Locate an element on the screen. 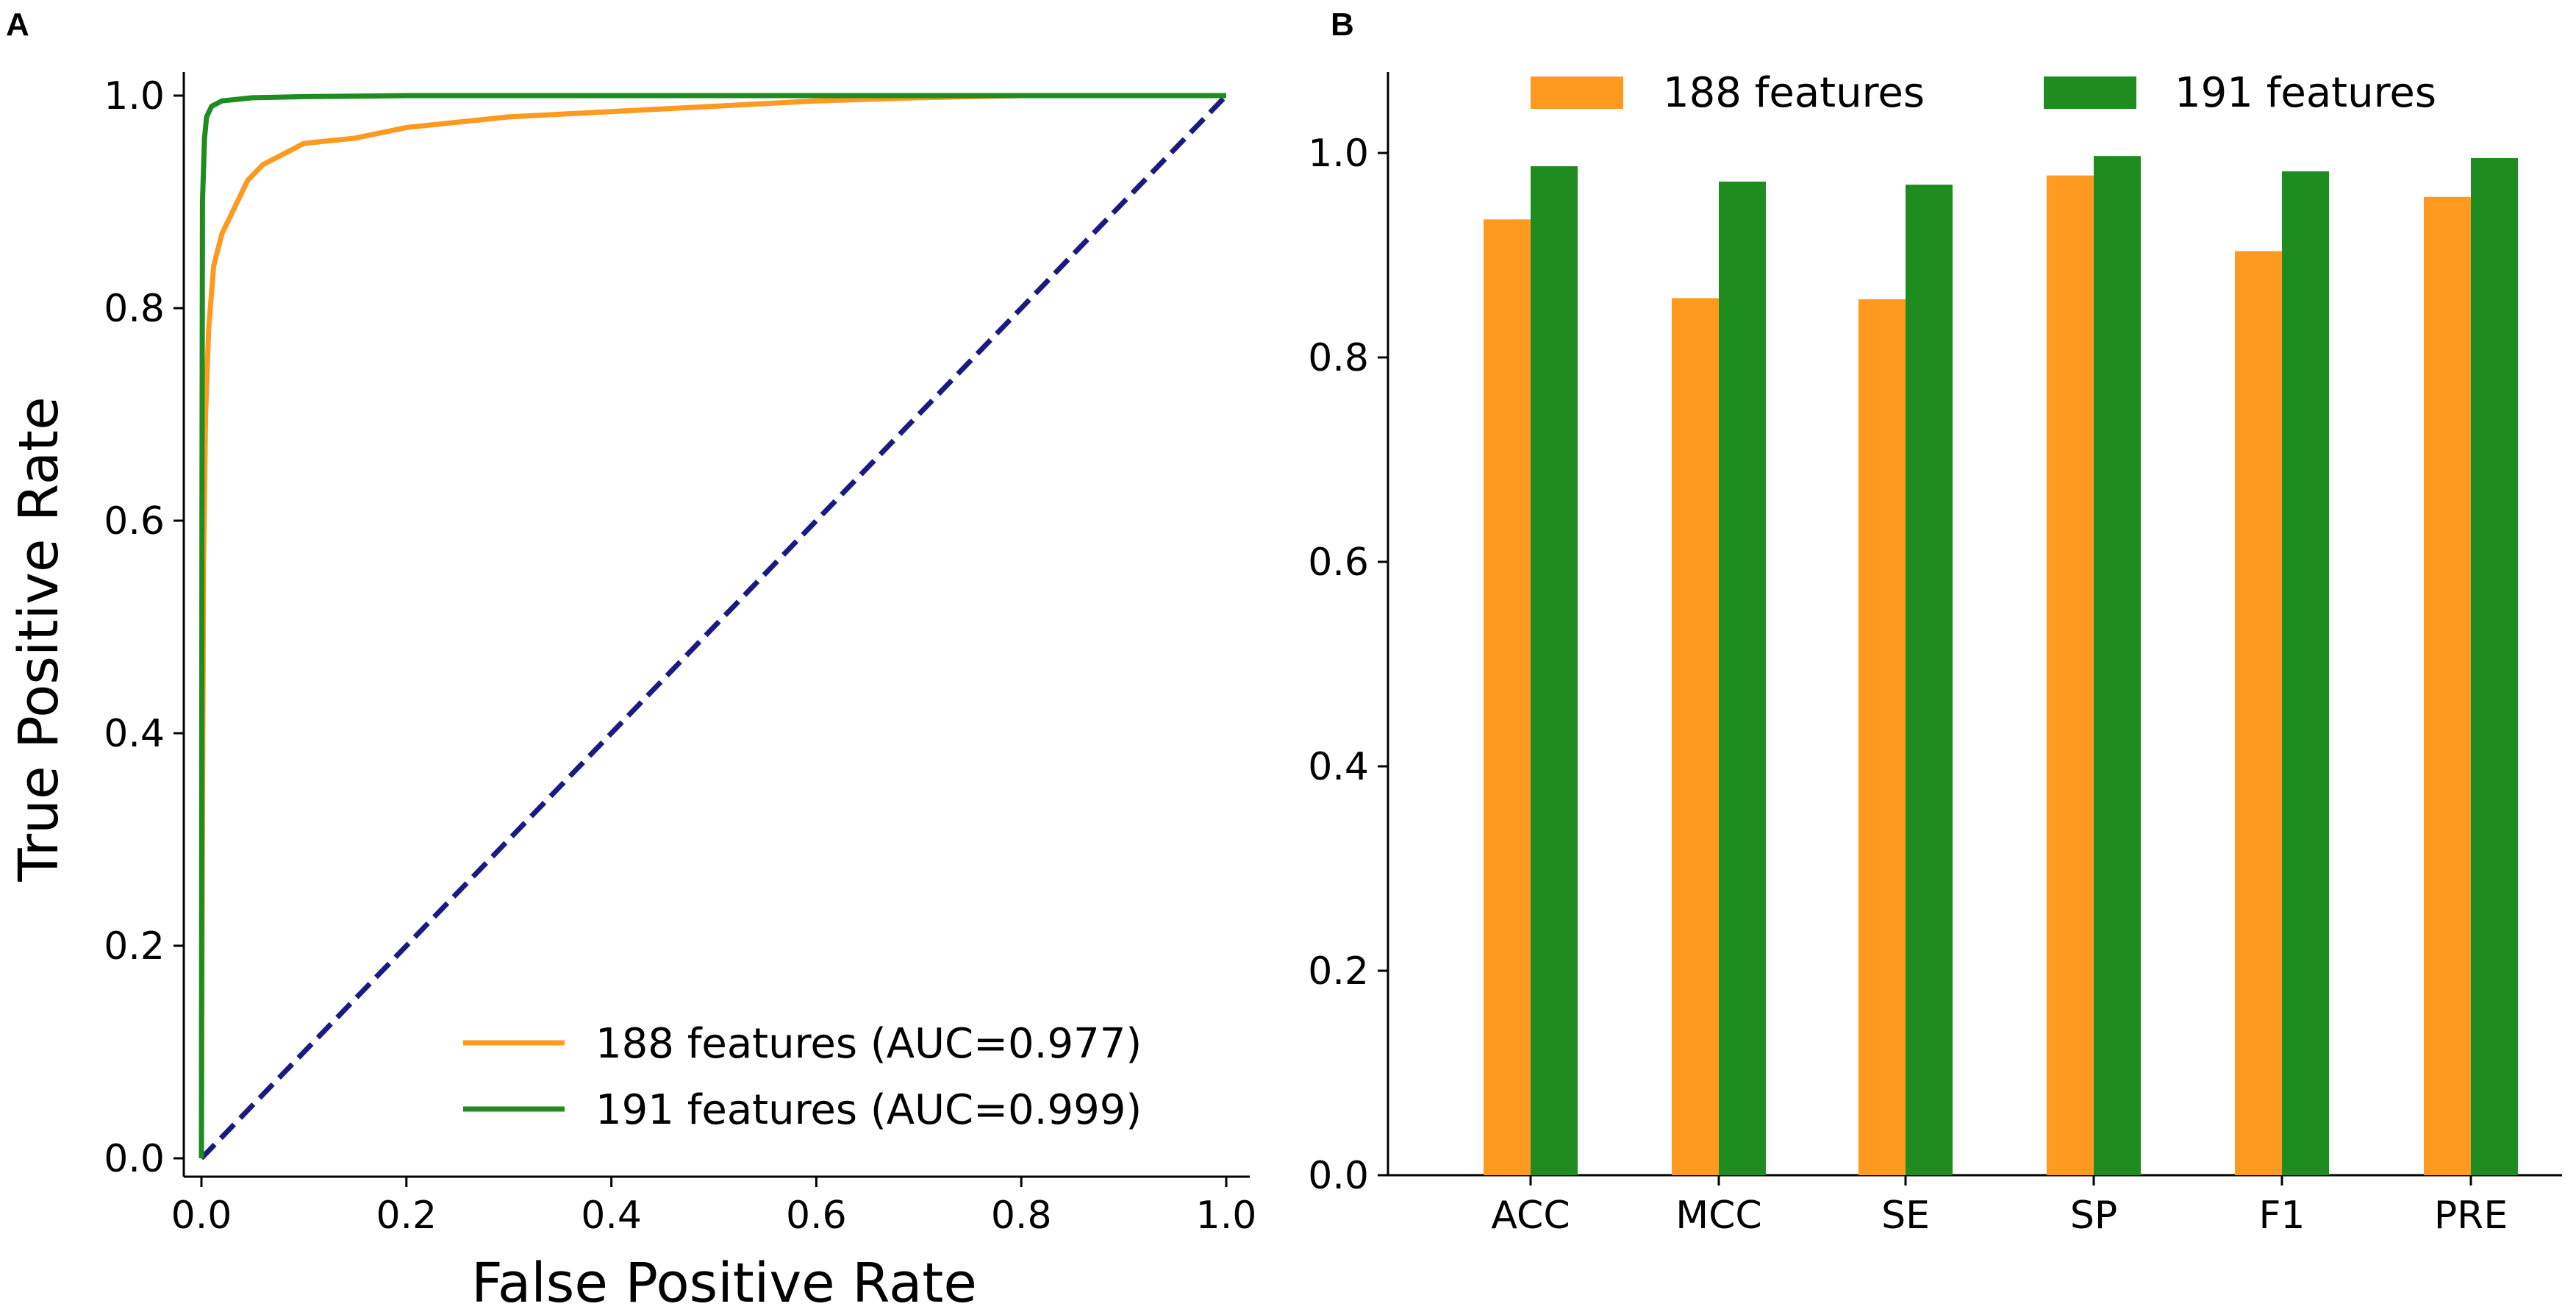 This screenshot has width=2576, height=1312. roc-legend-label-188: 188 features (AUC=0.977) is located at coordinates (868, 1044).